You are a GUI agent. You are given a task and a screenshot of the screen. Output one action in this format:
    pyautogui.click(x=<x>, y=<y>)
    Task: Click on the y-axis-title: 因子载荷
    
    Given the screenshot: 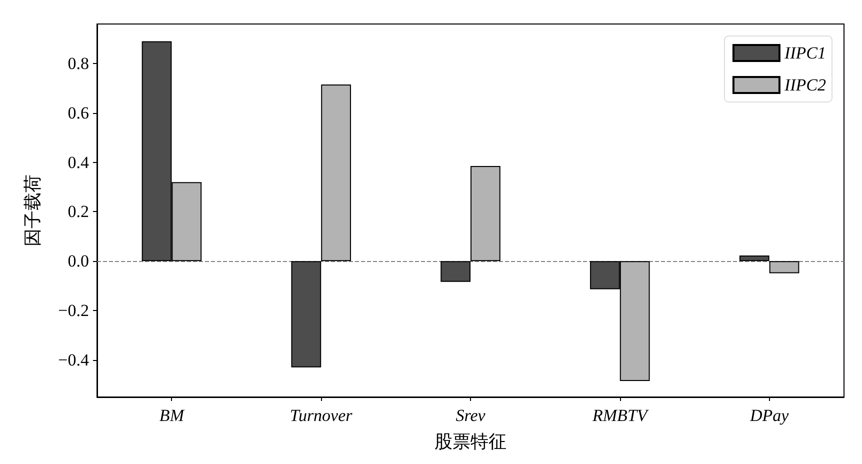 What is the action you would take?
    pyautogui.click(x=33, y=210)
    